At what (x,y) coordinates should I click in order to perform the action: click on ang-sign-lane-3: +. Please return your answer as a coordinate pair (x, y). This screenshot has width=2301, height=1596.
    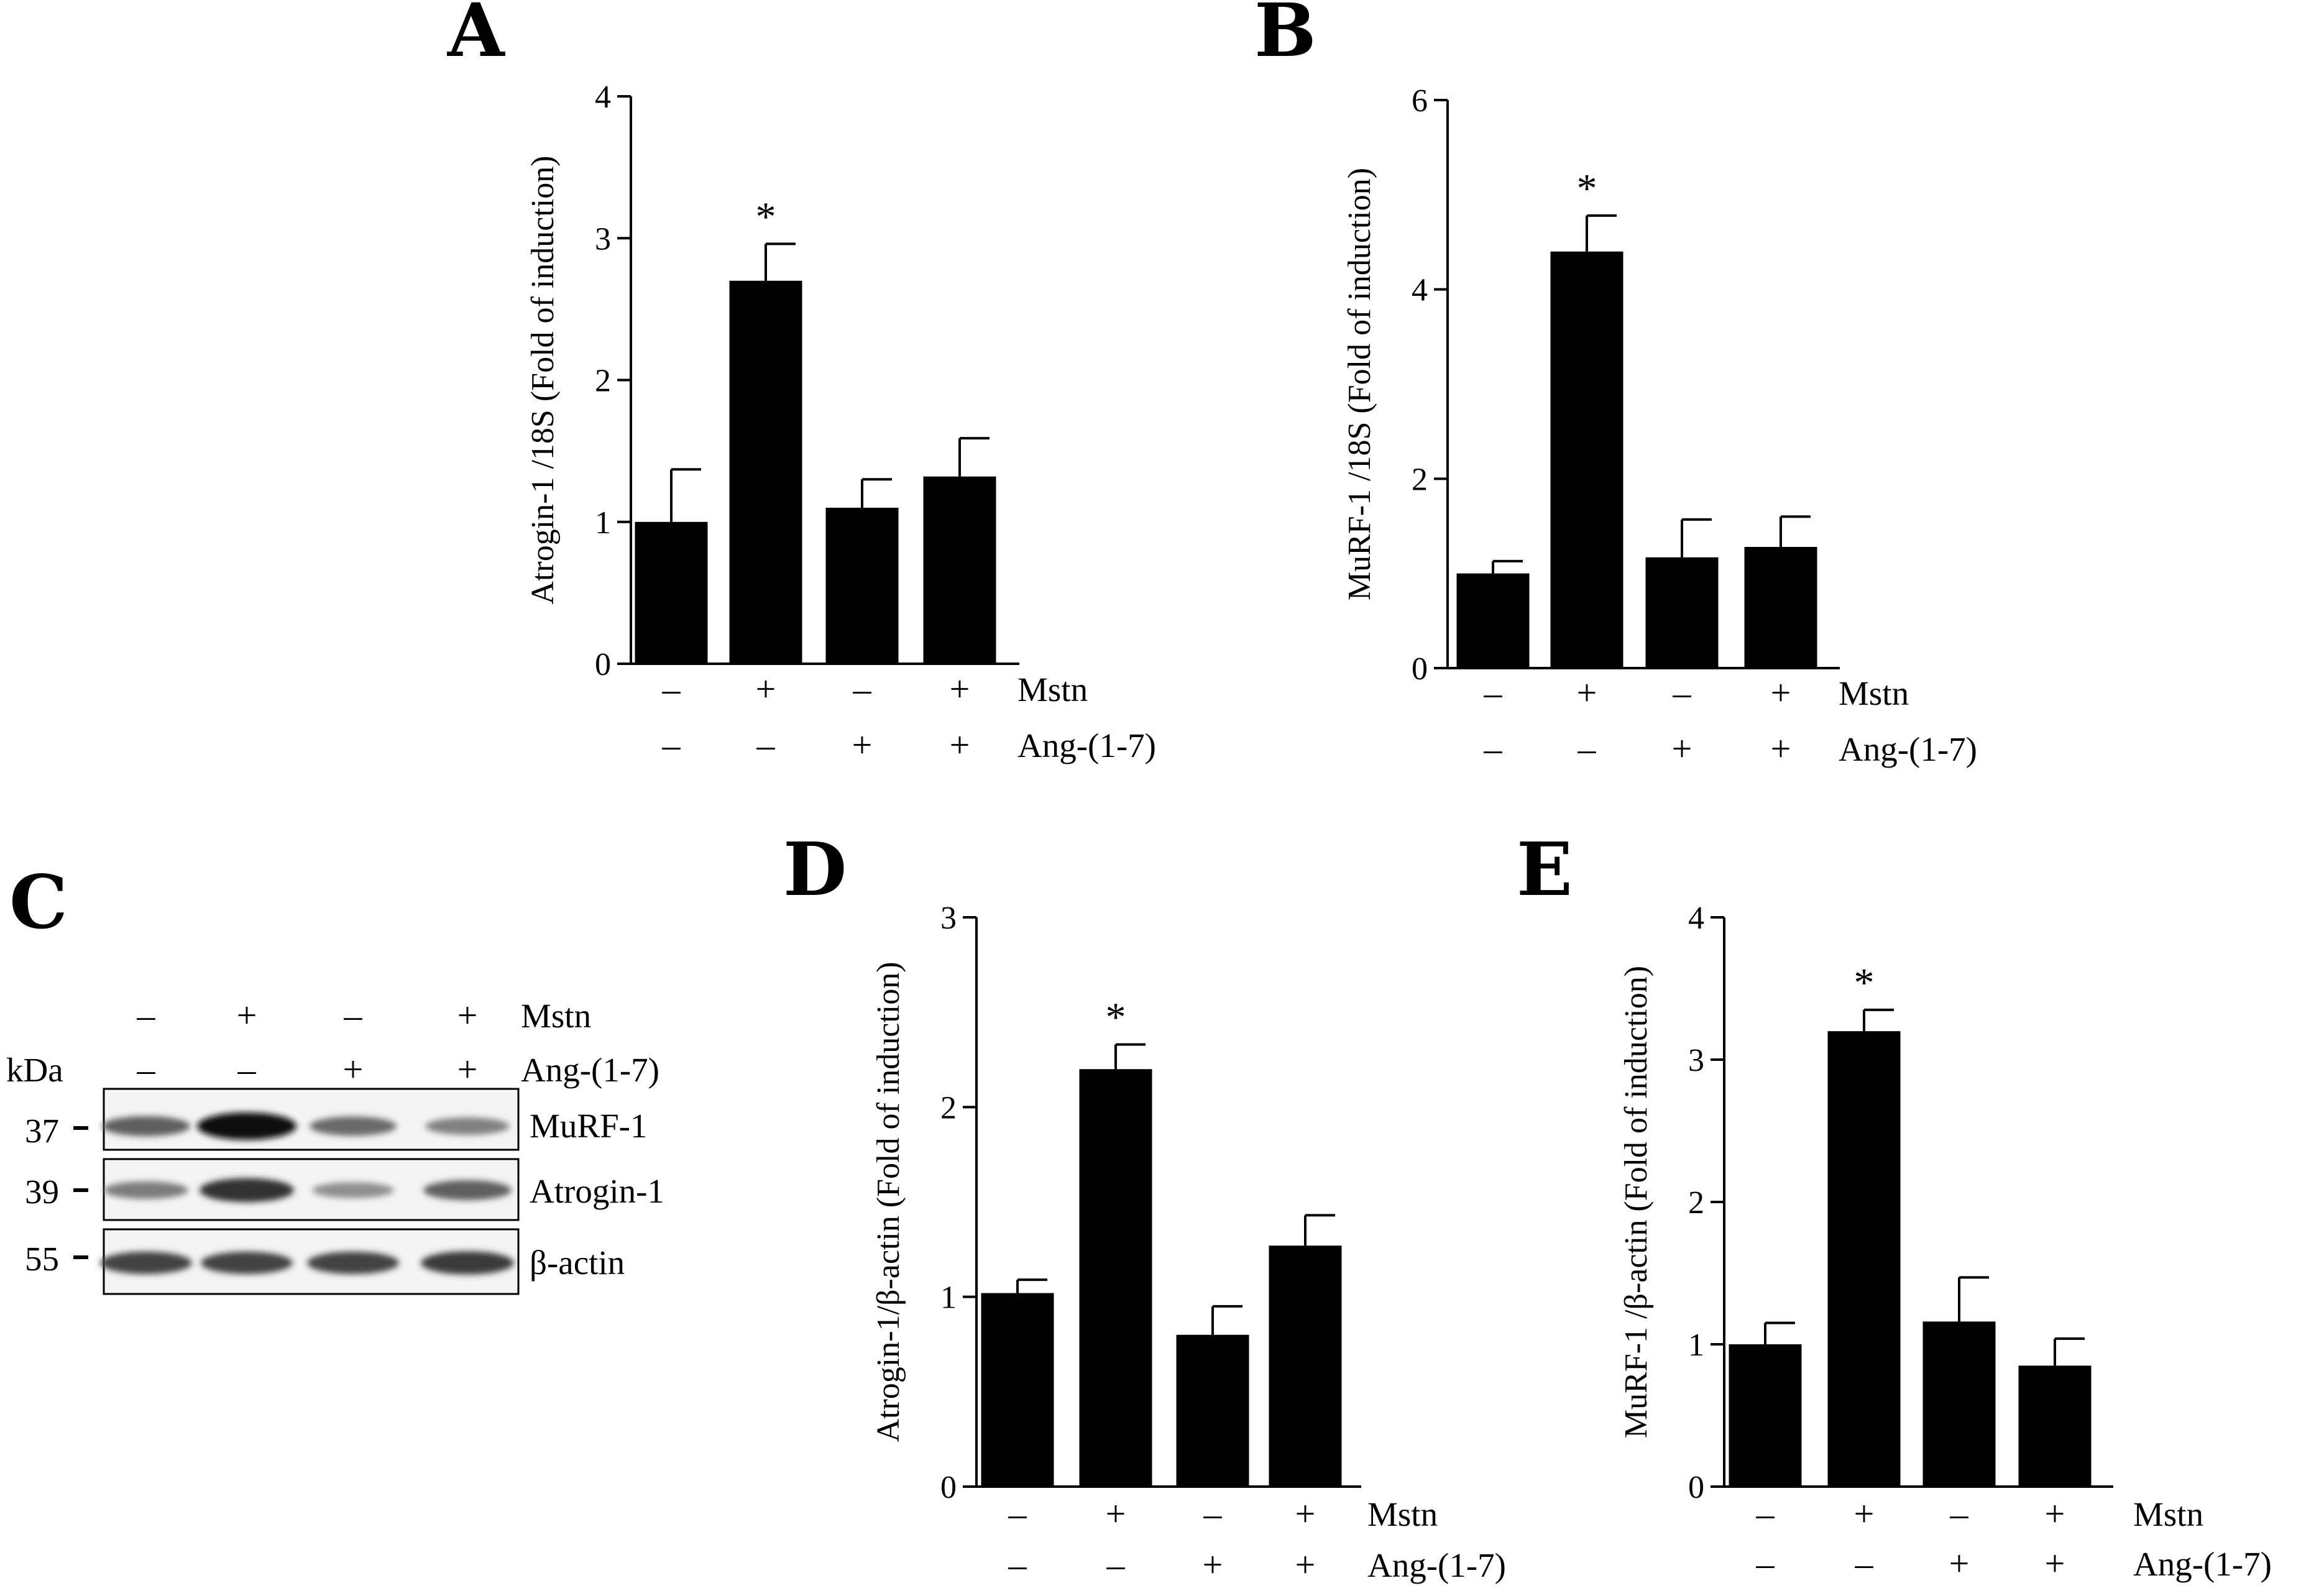
    Looking at the image, I should click on (354, 1069).